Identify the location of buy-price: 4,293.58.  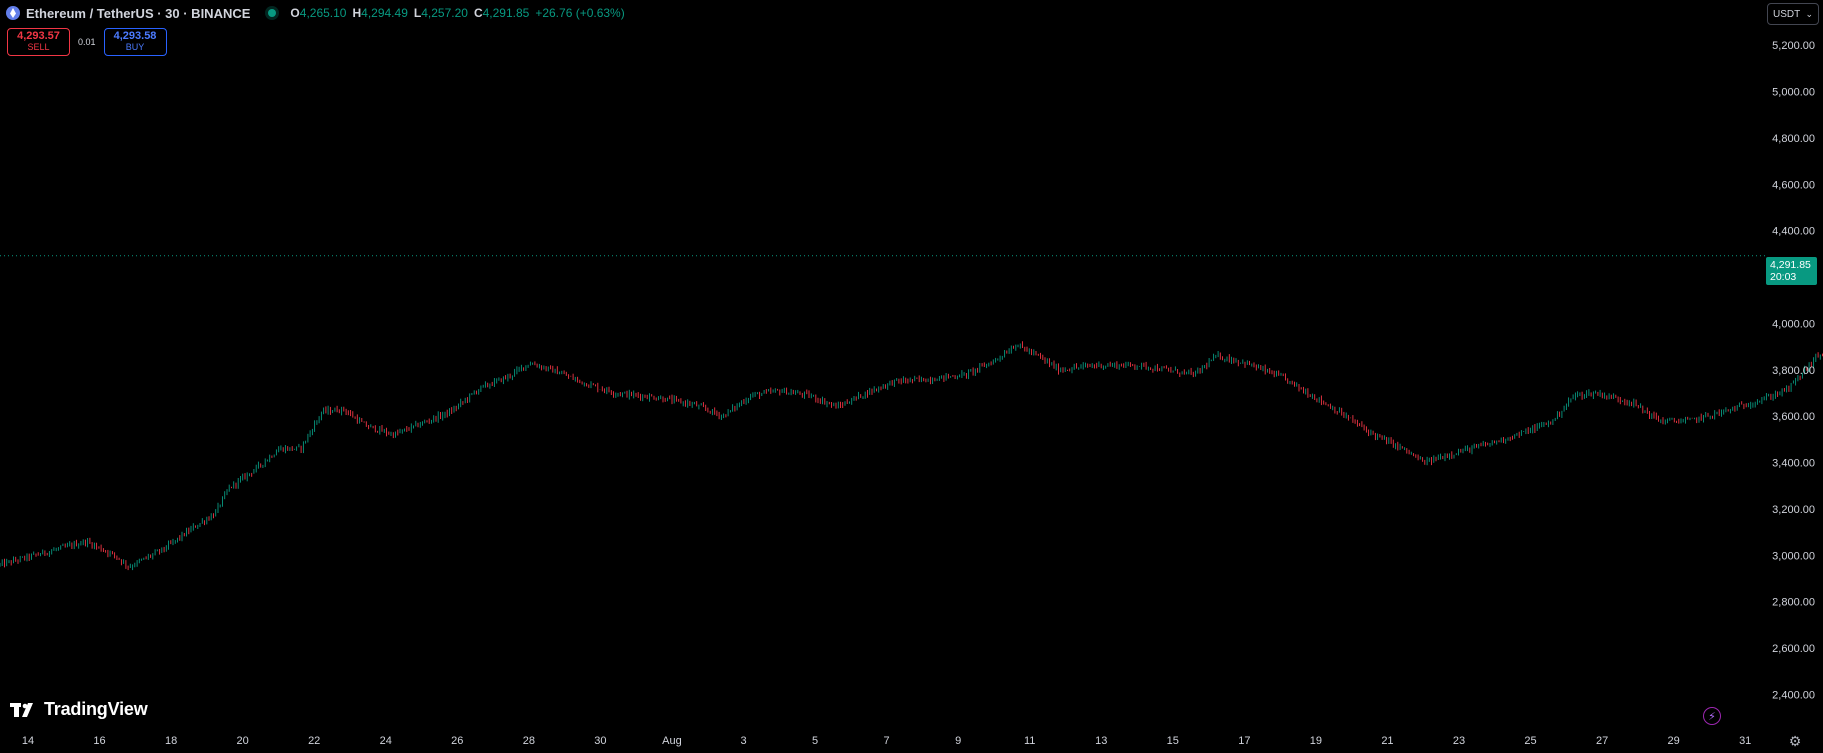
(135, 36).